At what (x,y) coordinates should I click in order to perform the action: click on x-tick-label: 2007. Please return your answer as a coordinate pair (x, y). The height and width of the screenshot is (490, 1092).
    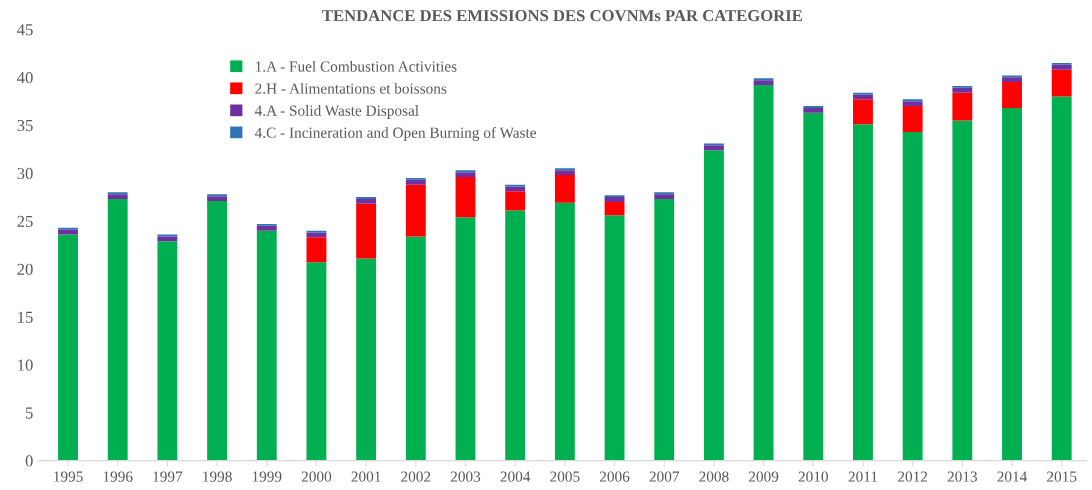
    Looking at the image, I should click on (664, 476).